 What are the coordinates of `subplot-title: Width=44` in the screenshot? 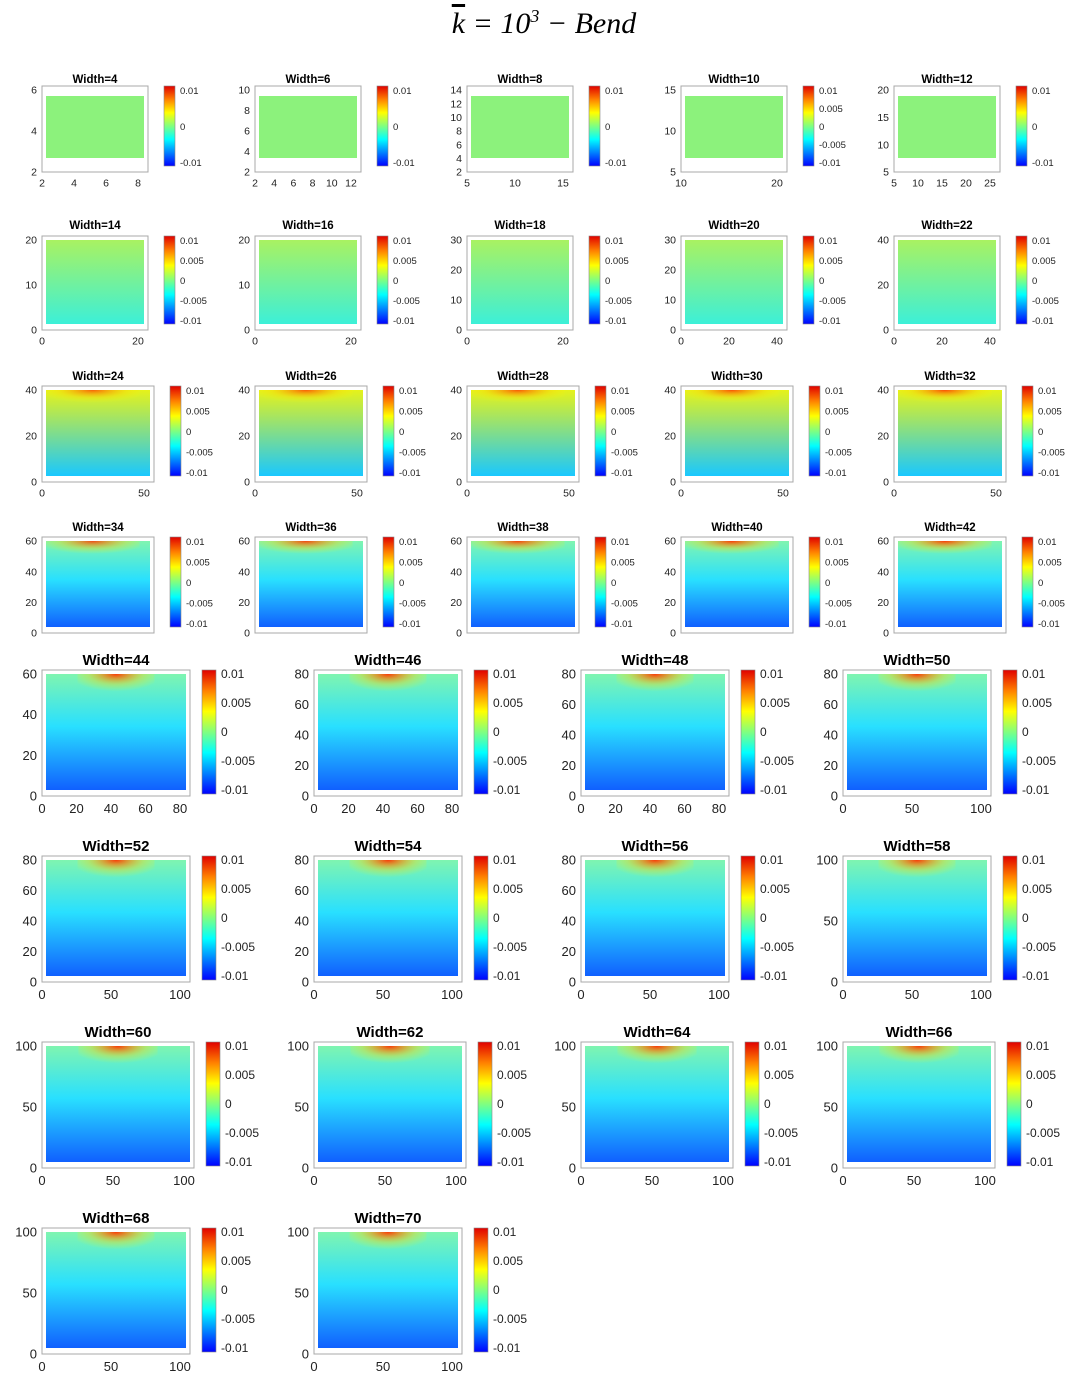 It's located at (117, 660).